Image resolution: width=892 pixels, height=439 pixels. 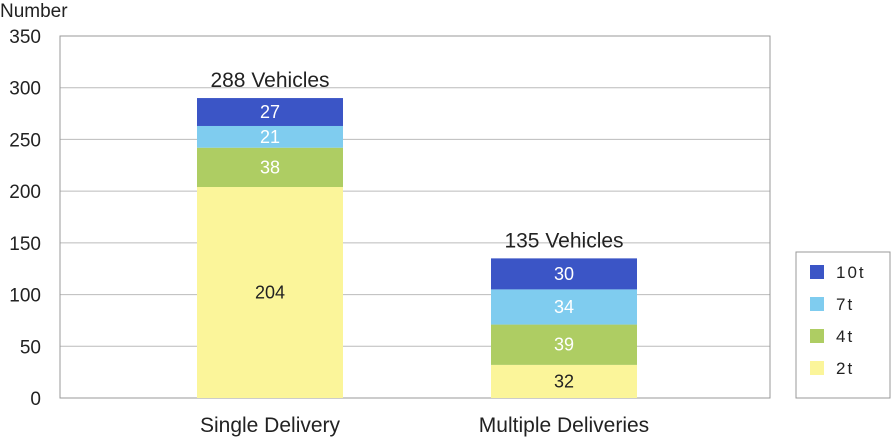 What do you see at coordinates (34, 11) in the screenshot?
I see `y-axis-label: Number` at bounding box center [34, 11].